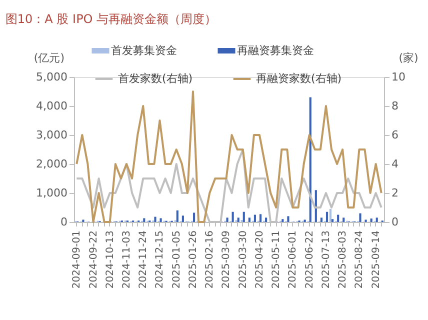 This screenshot has height=320, width=428. What do you see at coordinates (395, 193) in the screenshot?
I see `y2-tick-label: 2` at bounding box center [395, 193].